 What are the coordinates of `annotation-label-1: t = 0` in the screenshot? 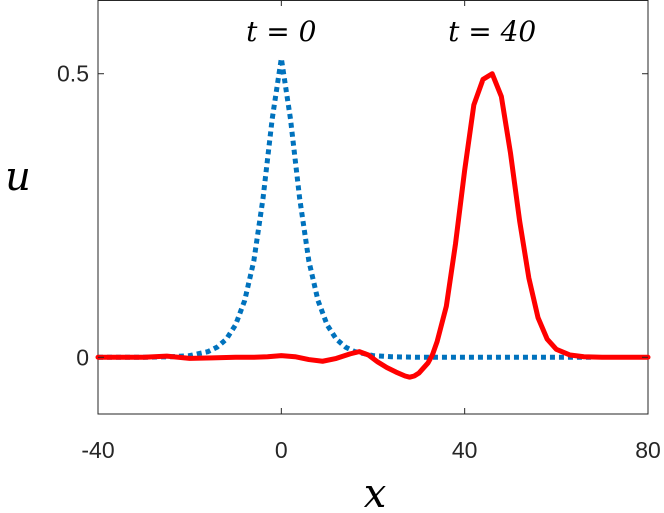 It's located at (281, 31).